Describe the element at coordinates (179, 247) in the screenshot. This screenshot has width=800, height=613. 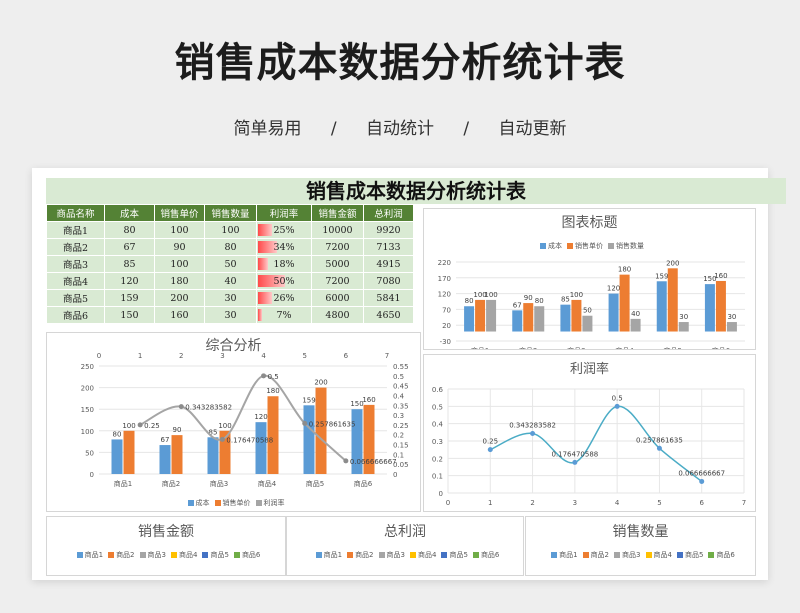
I see `table-cell: 90` at that location.